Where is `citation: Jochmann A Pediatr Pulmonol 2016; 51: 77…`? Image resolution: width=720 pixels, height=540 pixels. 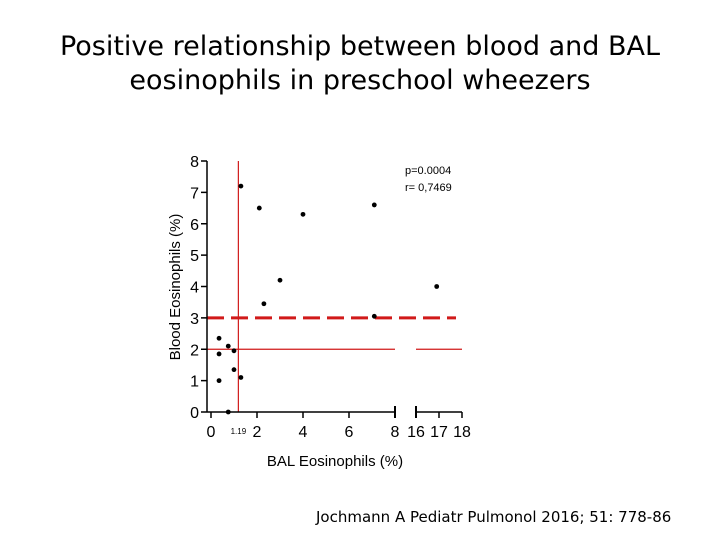
citation: Jochmann A Pediatr Pulmonol 2016; 51: 77… is located at coordinates (494, 517).